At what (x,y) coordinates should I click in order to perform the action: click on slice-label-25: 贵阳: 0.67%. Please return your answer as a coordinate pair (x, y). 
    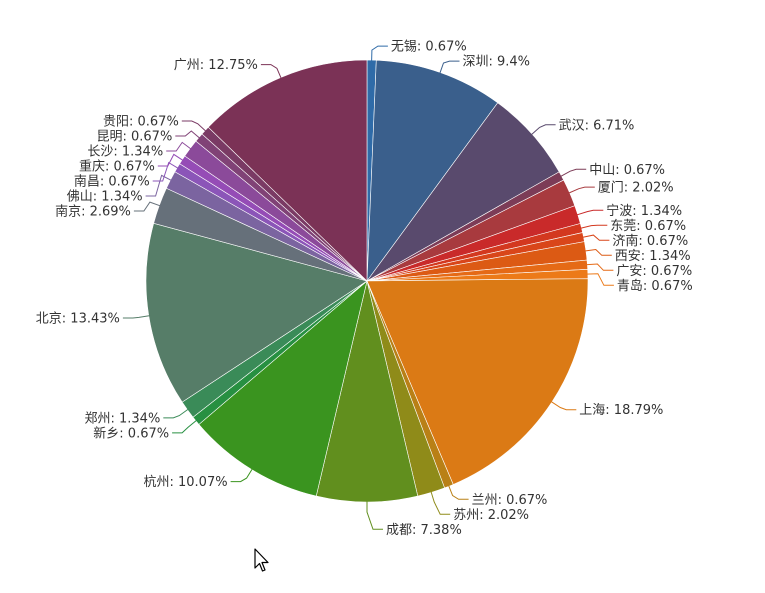
    Looking at the image, I should click on (141, 122).